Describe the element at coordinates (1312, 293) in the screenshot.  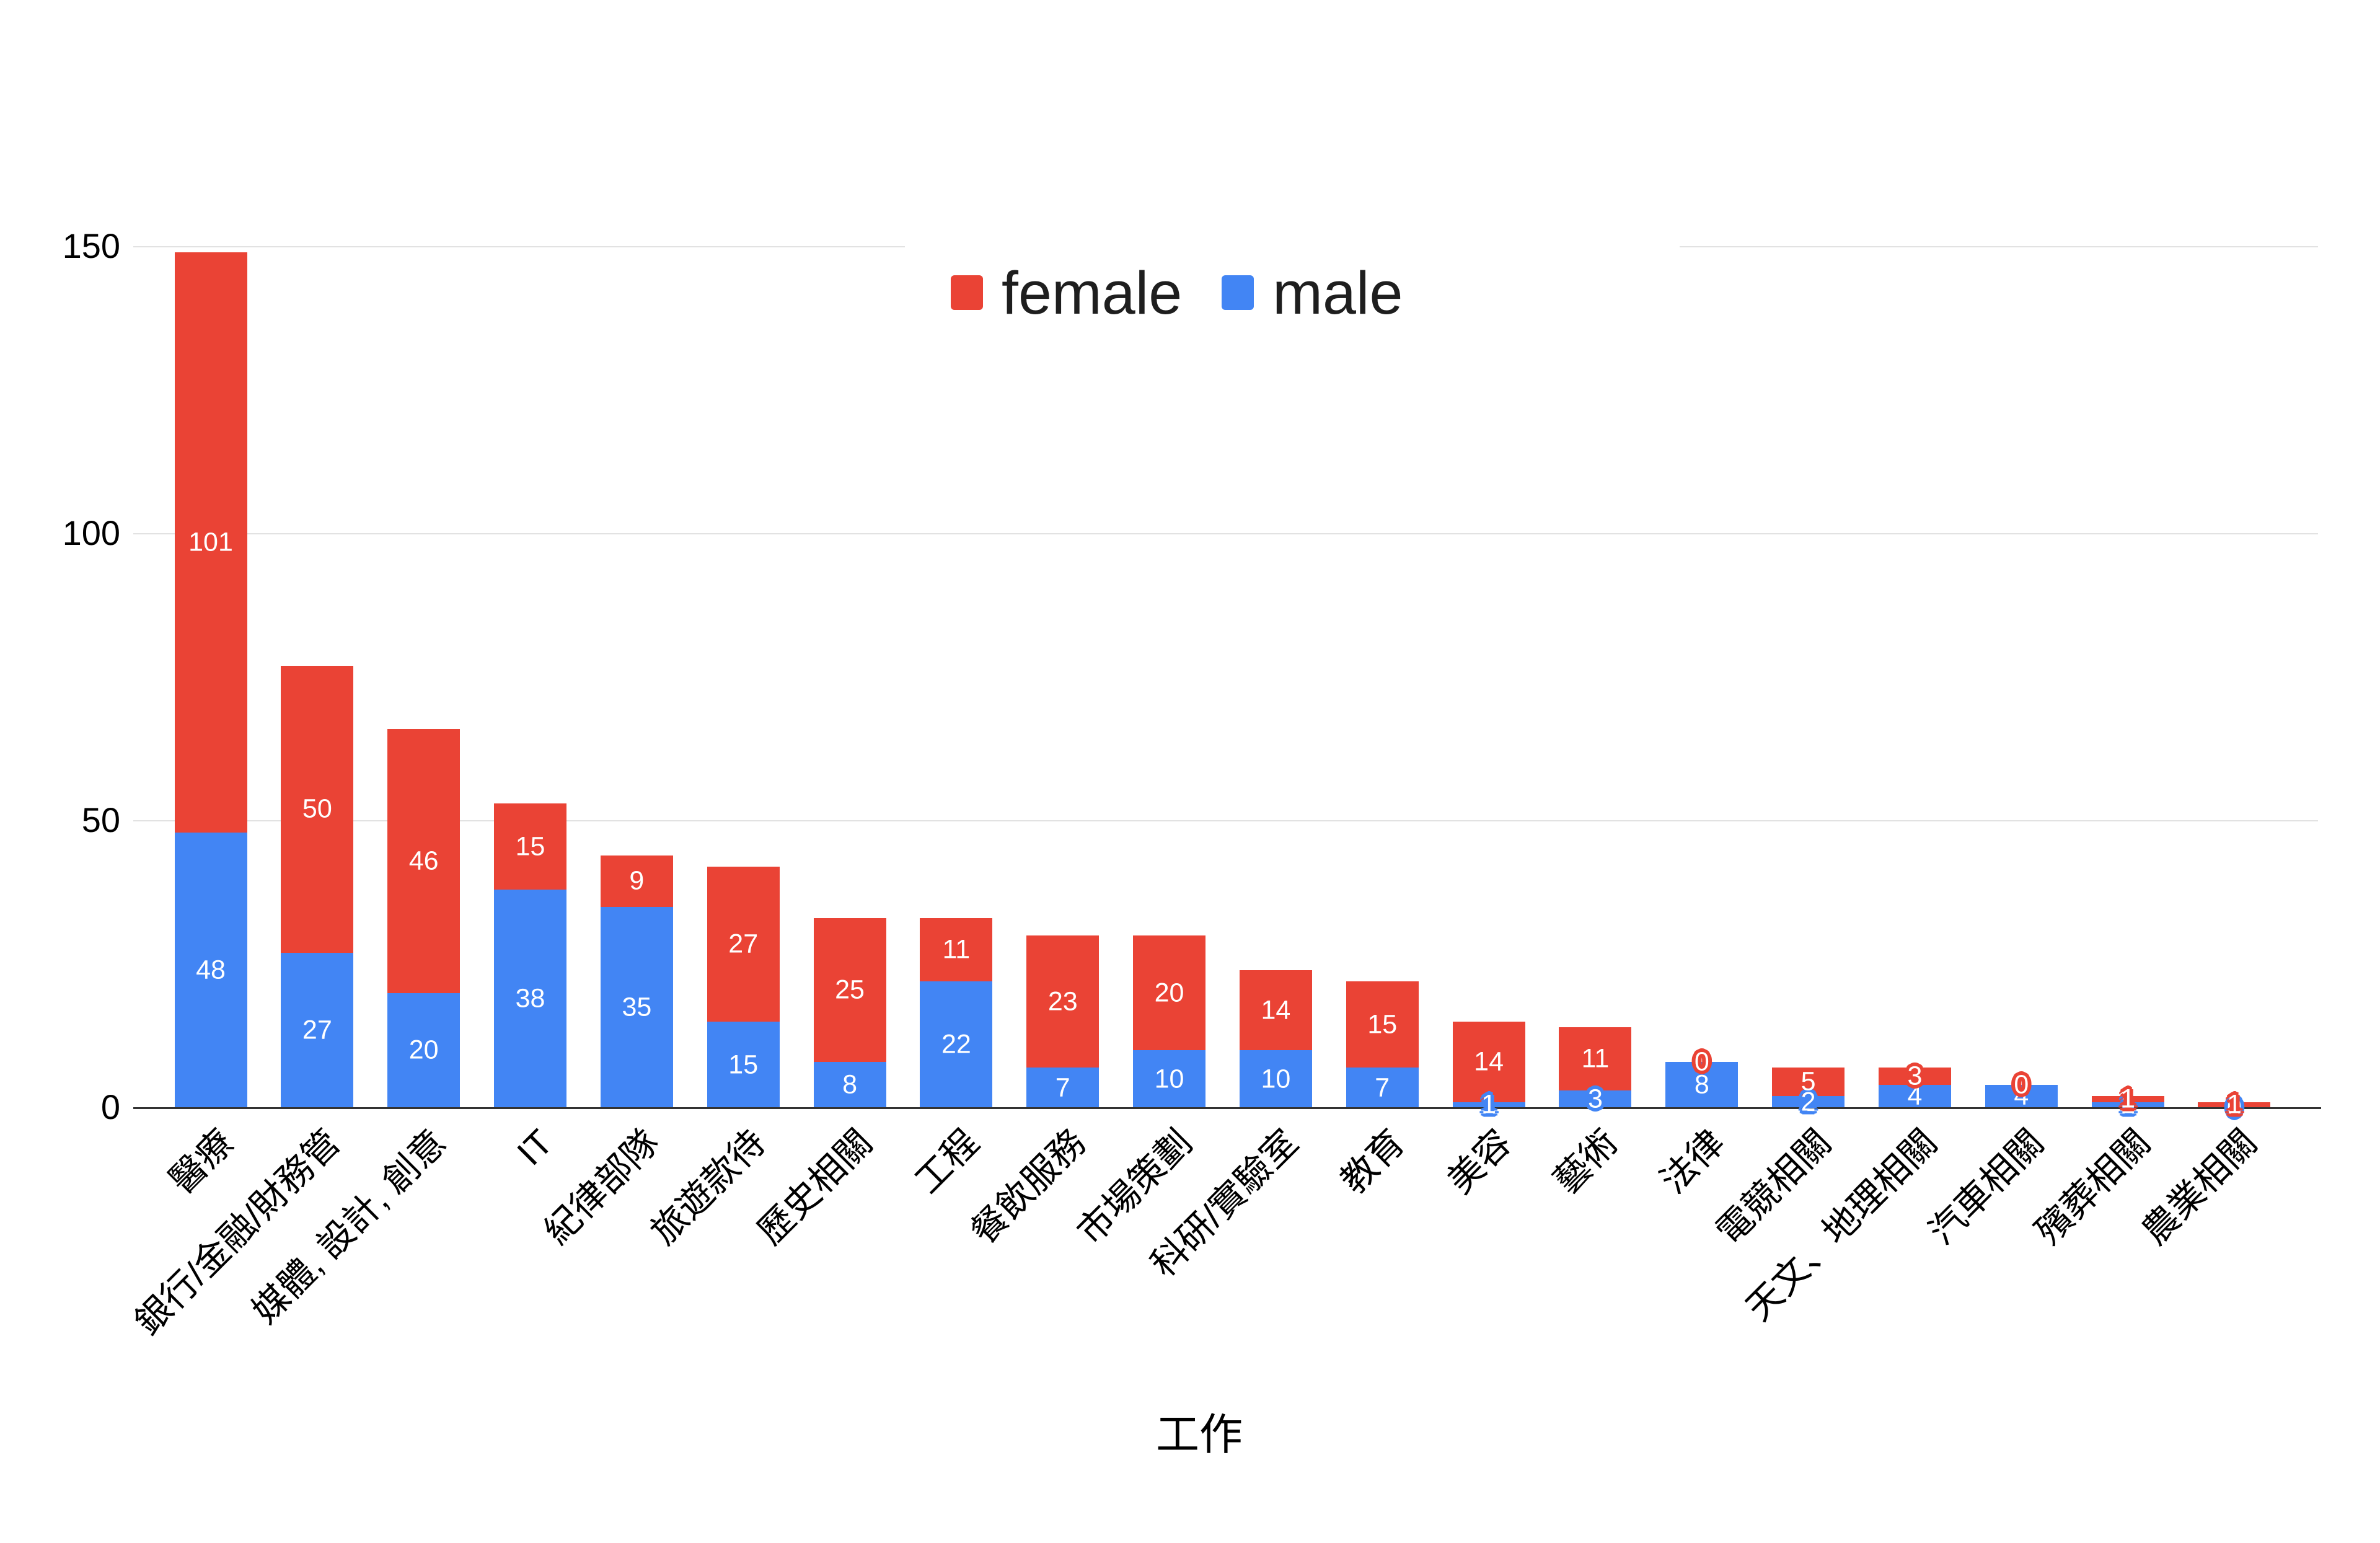
I see `legend-item-male: male` at that location.